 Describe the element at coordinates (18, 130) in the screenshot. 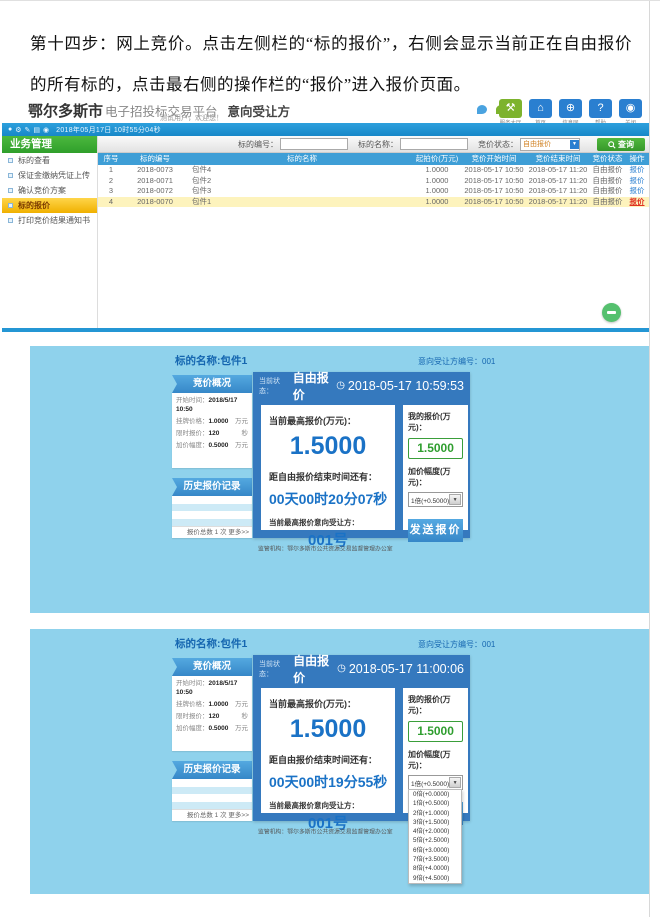

I see `gear-icon: ⚙` at that location.